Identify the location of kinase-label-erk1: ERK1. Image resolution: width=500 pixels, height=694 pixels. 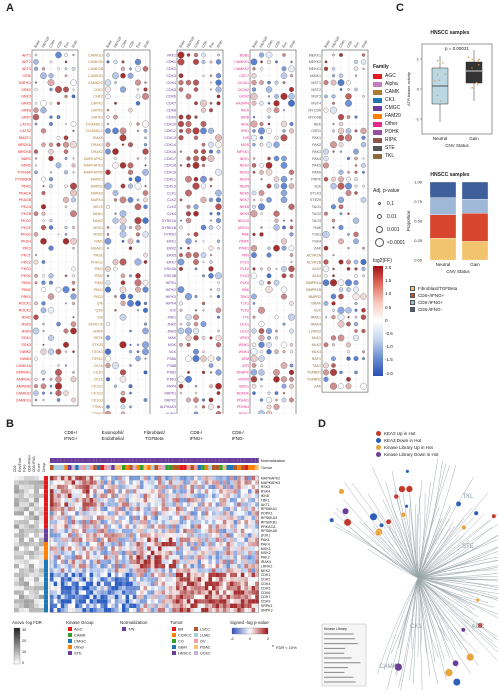
(171, 242).